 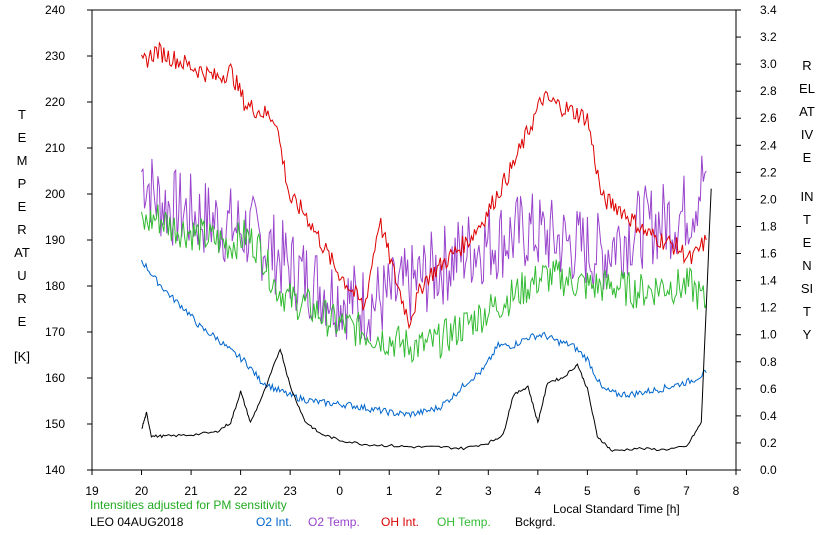 What do you see at coordinates (538, 491) in the screenshot?
I see `x-tick-label: 4` at bounding box center [538, 491].